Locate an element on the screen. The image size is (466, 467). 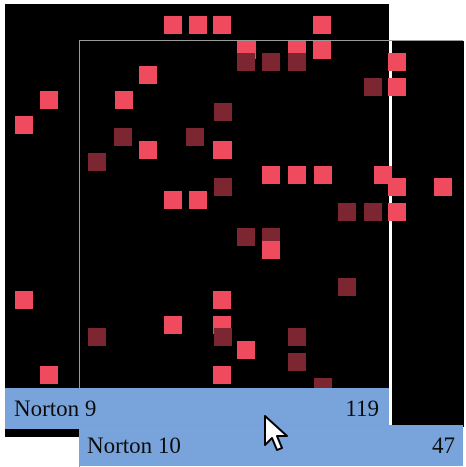
arrow-cursor-icon is located at coordinates (276, 433).